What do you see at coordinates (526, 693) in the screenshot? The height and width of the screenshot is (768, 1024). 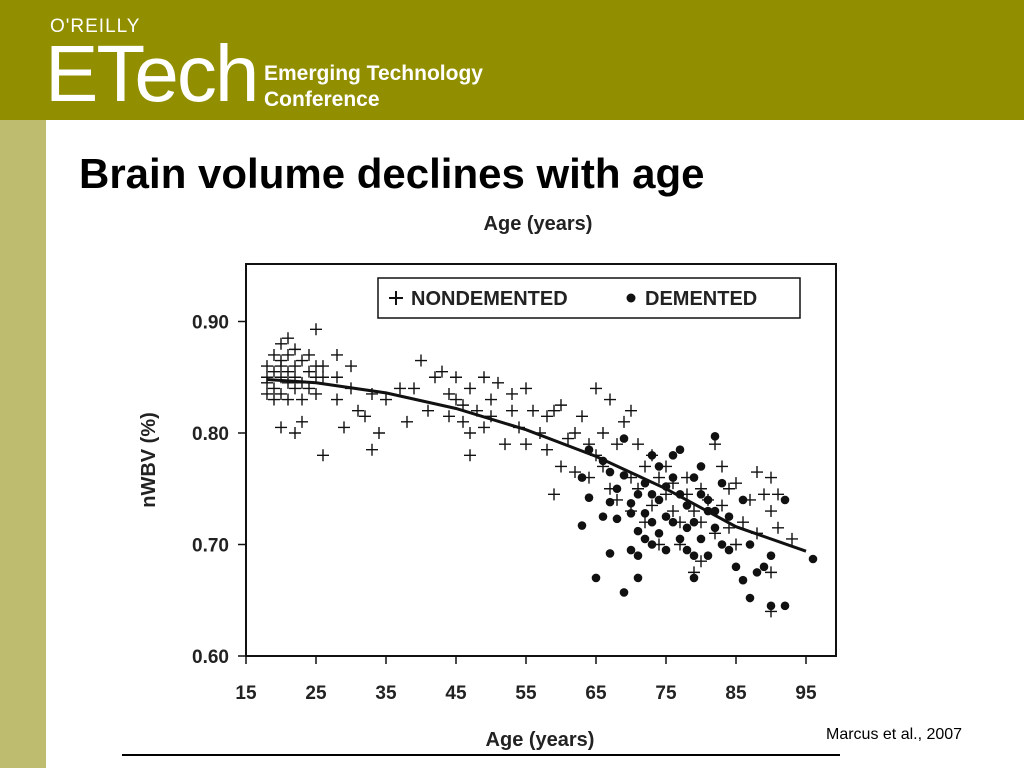 I see `x-tick-label: 55` at bounding box center [526, 693].